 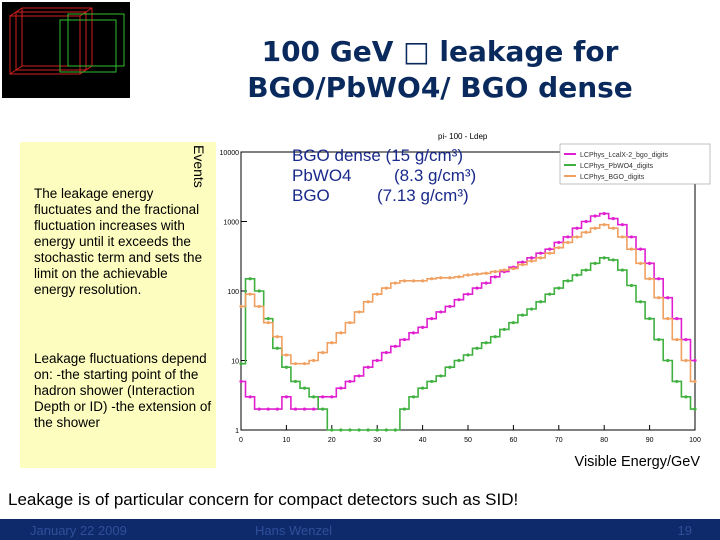 What do you see at coordinates (332, 440) in the screenshot?
I see `x-tick-label: 20` at bounding box center [332, 440].